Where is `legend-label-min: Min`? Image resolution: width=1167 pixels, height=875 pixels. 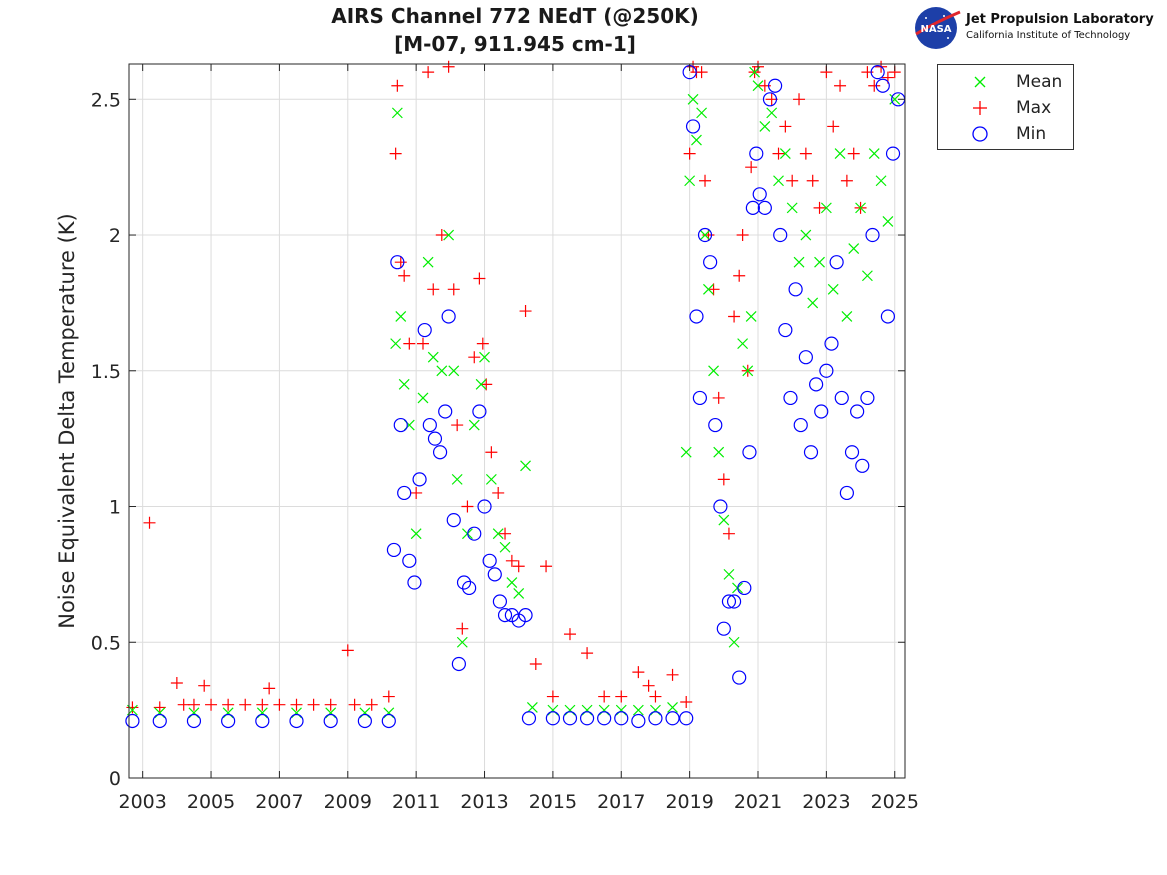 legend-label-min: Min is located at coordinates (1031, 134).